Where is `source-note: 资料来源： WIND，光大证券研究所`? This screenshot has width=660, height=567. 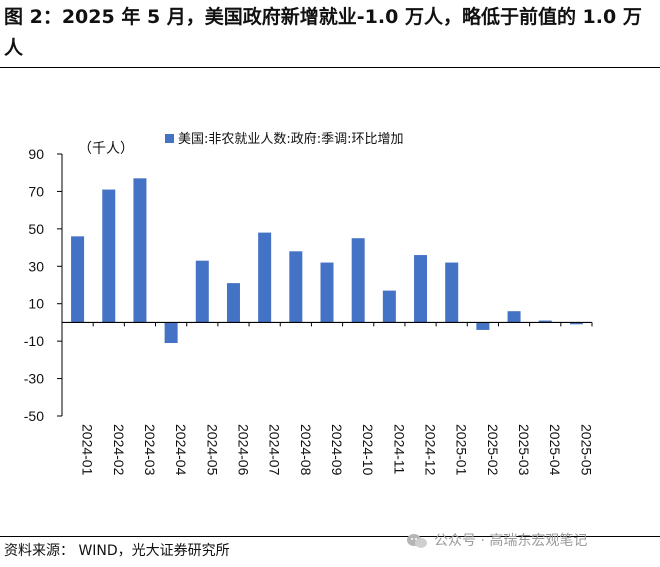 source-note: 资料来源： WIND，光大证券研究所 is located at coordinates (117, 551).